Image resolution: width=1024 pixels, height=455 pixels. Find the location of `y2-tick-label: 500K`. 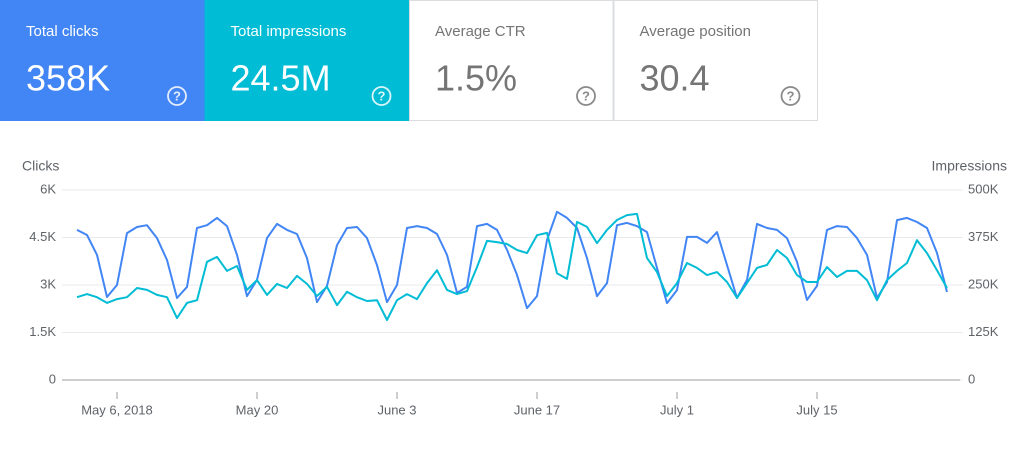

y2-tick-label: 500K is located at coordinates (983, 188).